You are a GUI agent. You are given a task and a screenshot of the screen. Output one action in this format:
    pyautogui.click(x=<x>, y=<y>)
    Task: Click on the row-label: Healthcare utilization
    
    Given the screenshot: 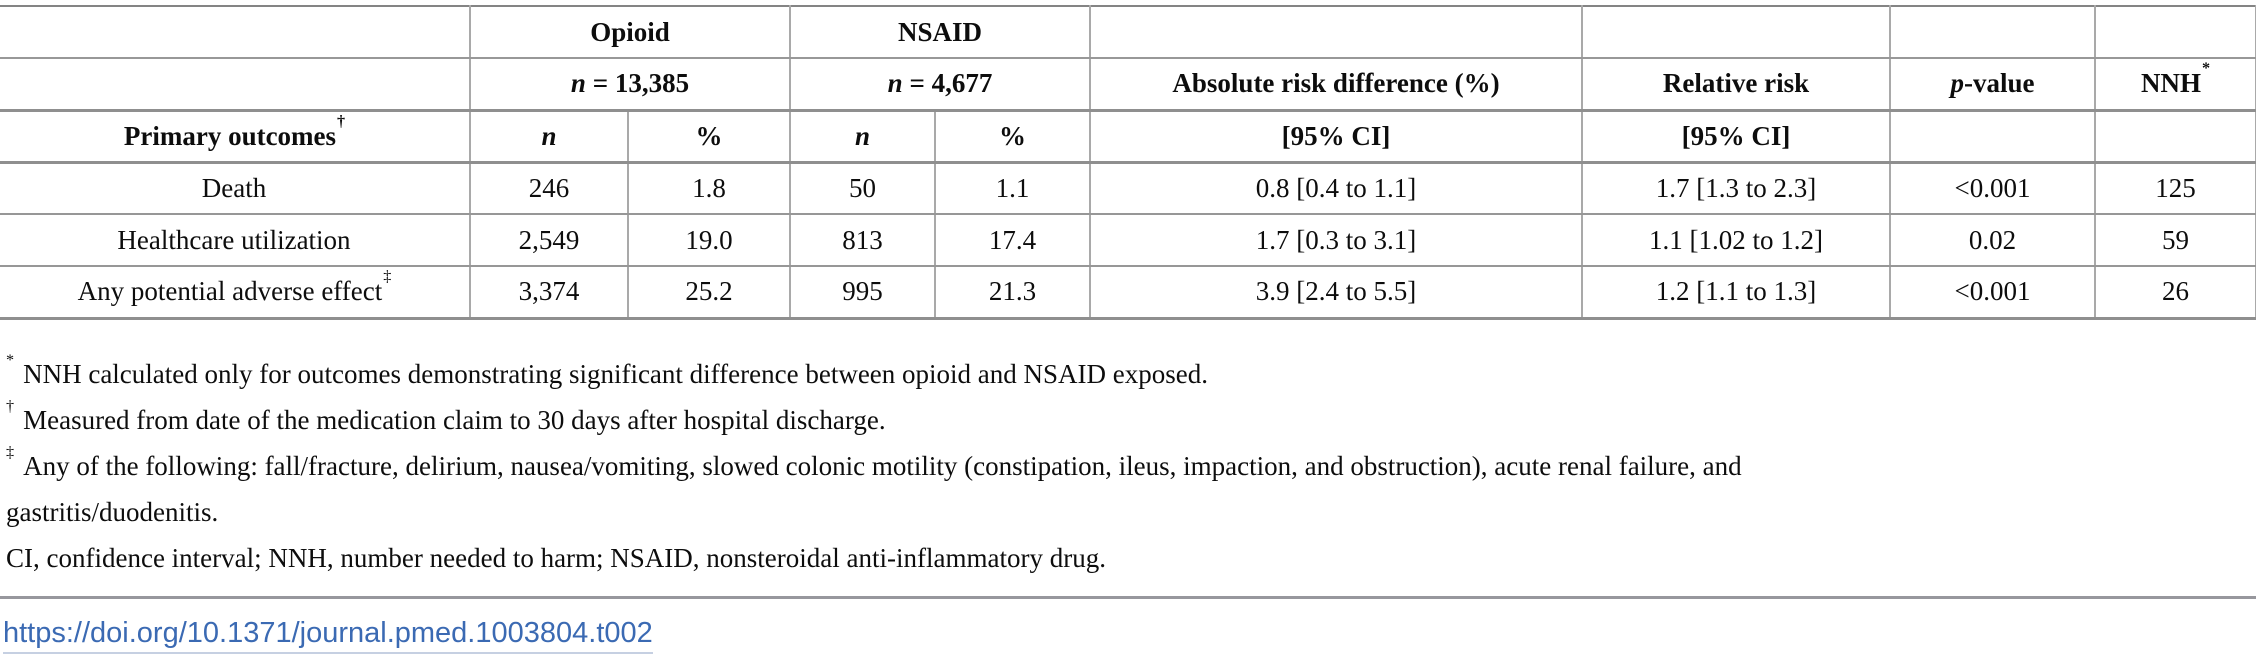 What is the action you would take?
    pyautogui.click(x=235, y=240)
    